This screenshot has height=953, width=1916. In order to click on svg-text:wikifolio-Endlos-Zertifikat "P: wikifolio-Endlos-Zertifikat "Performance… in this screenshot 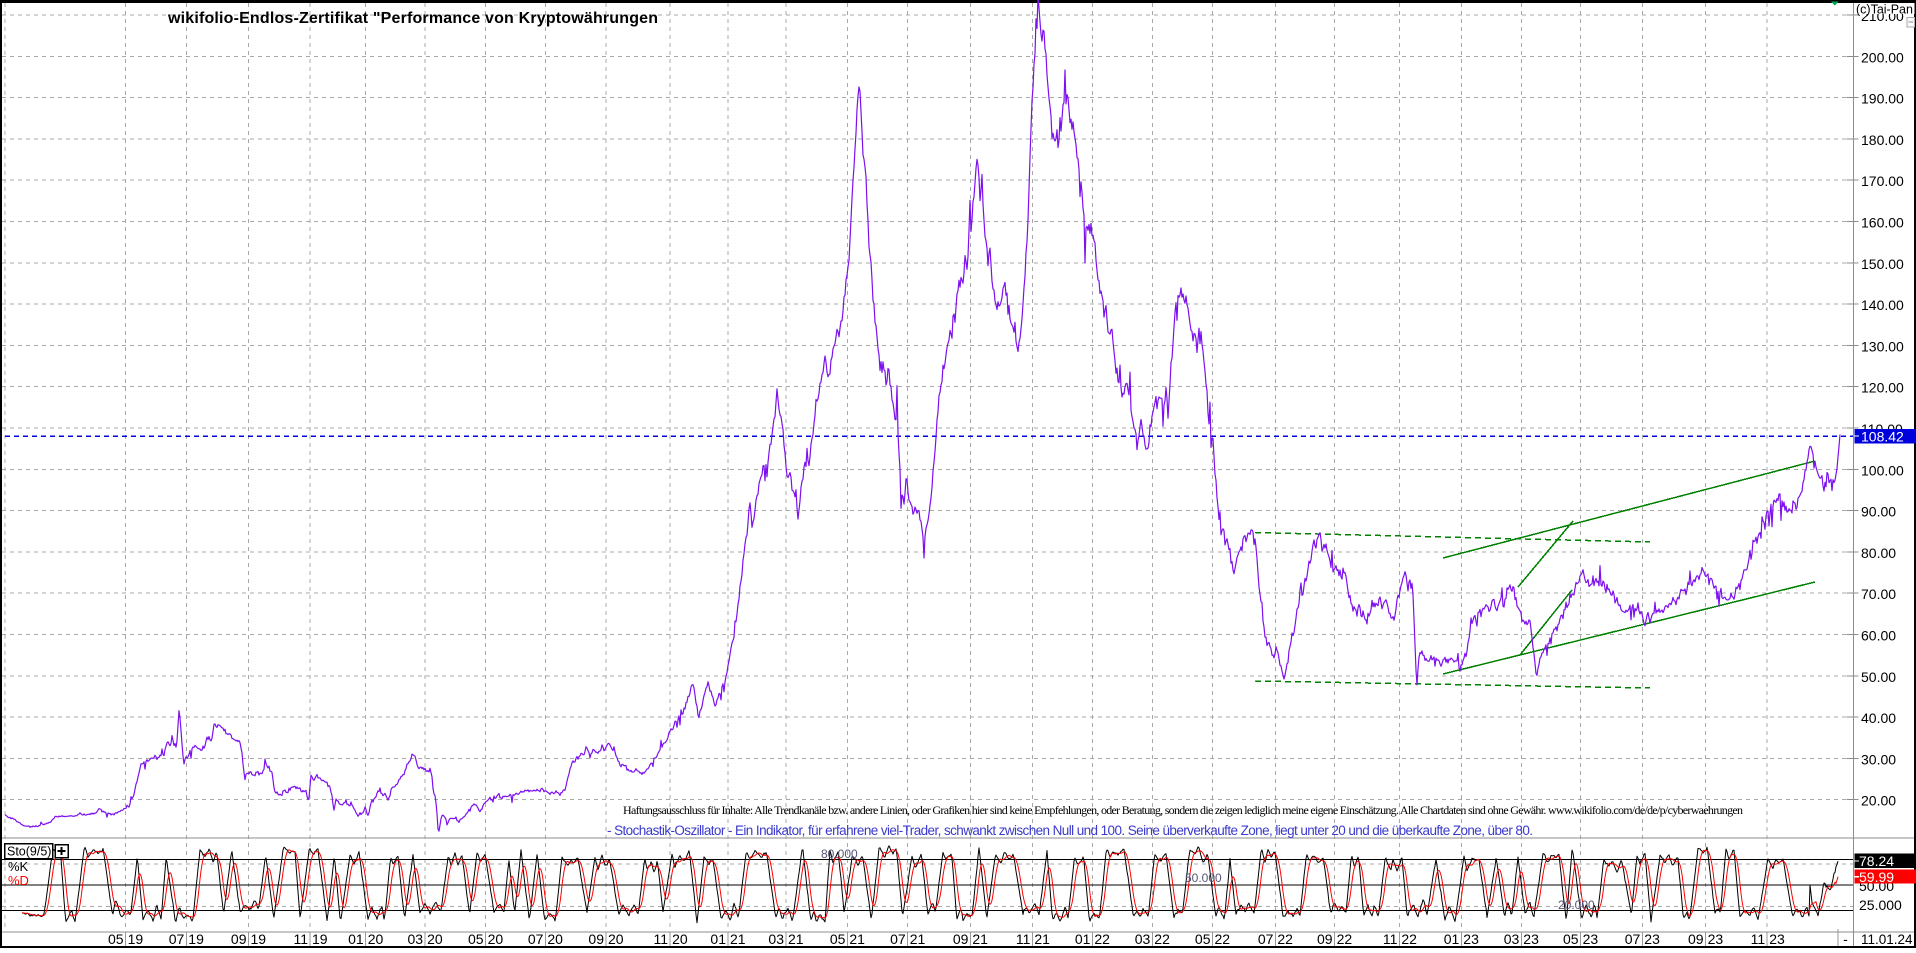, I will do `click(412, 18)`.